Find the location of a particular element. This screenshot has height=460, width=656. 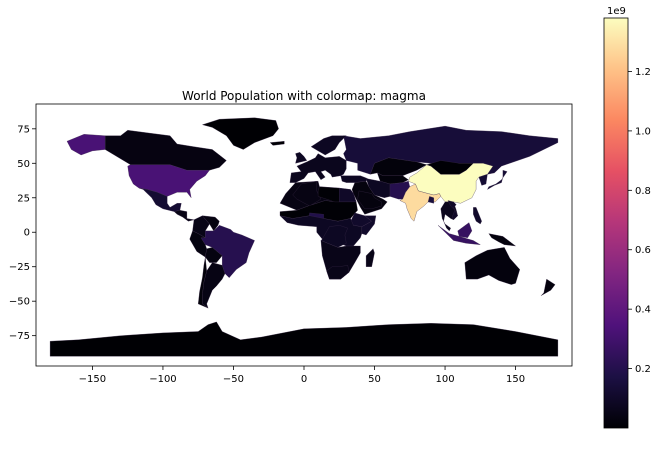

y-tick-label: 50 is located at coordinates (23, 164).